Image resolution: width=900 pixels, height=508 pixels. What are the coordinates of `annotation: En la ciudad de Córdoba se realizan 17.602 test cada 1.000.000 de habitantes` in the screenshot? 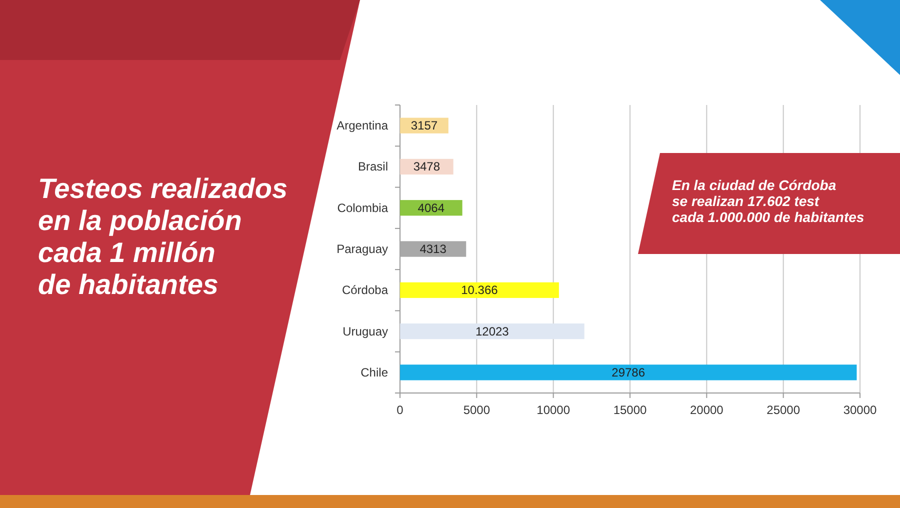 It's located at (768, 201).